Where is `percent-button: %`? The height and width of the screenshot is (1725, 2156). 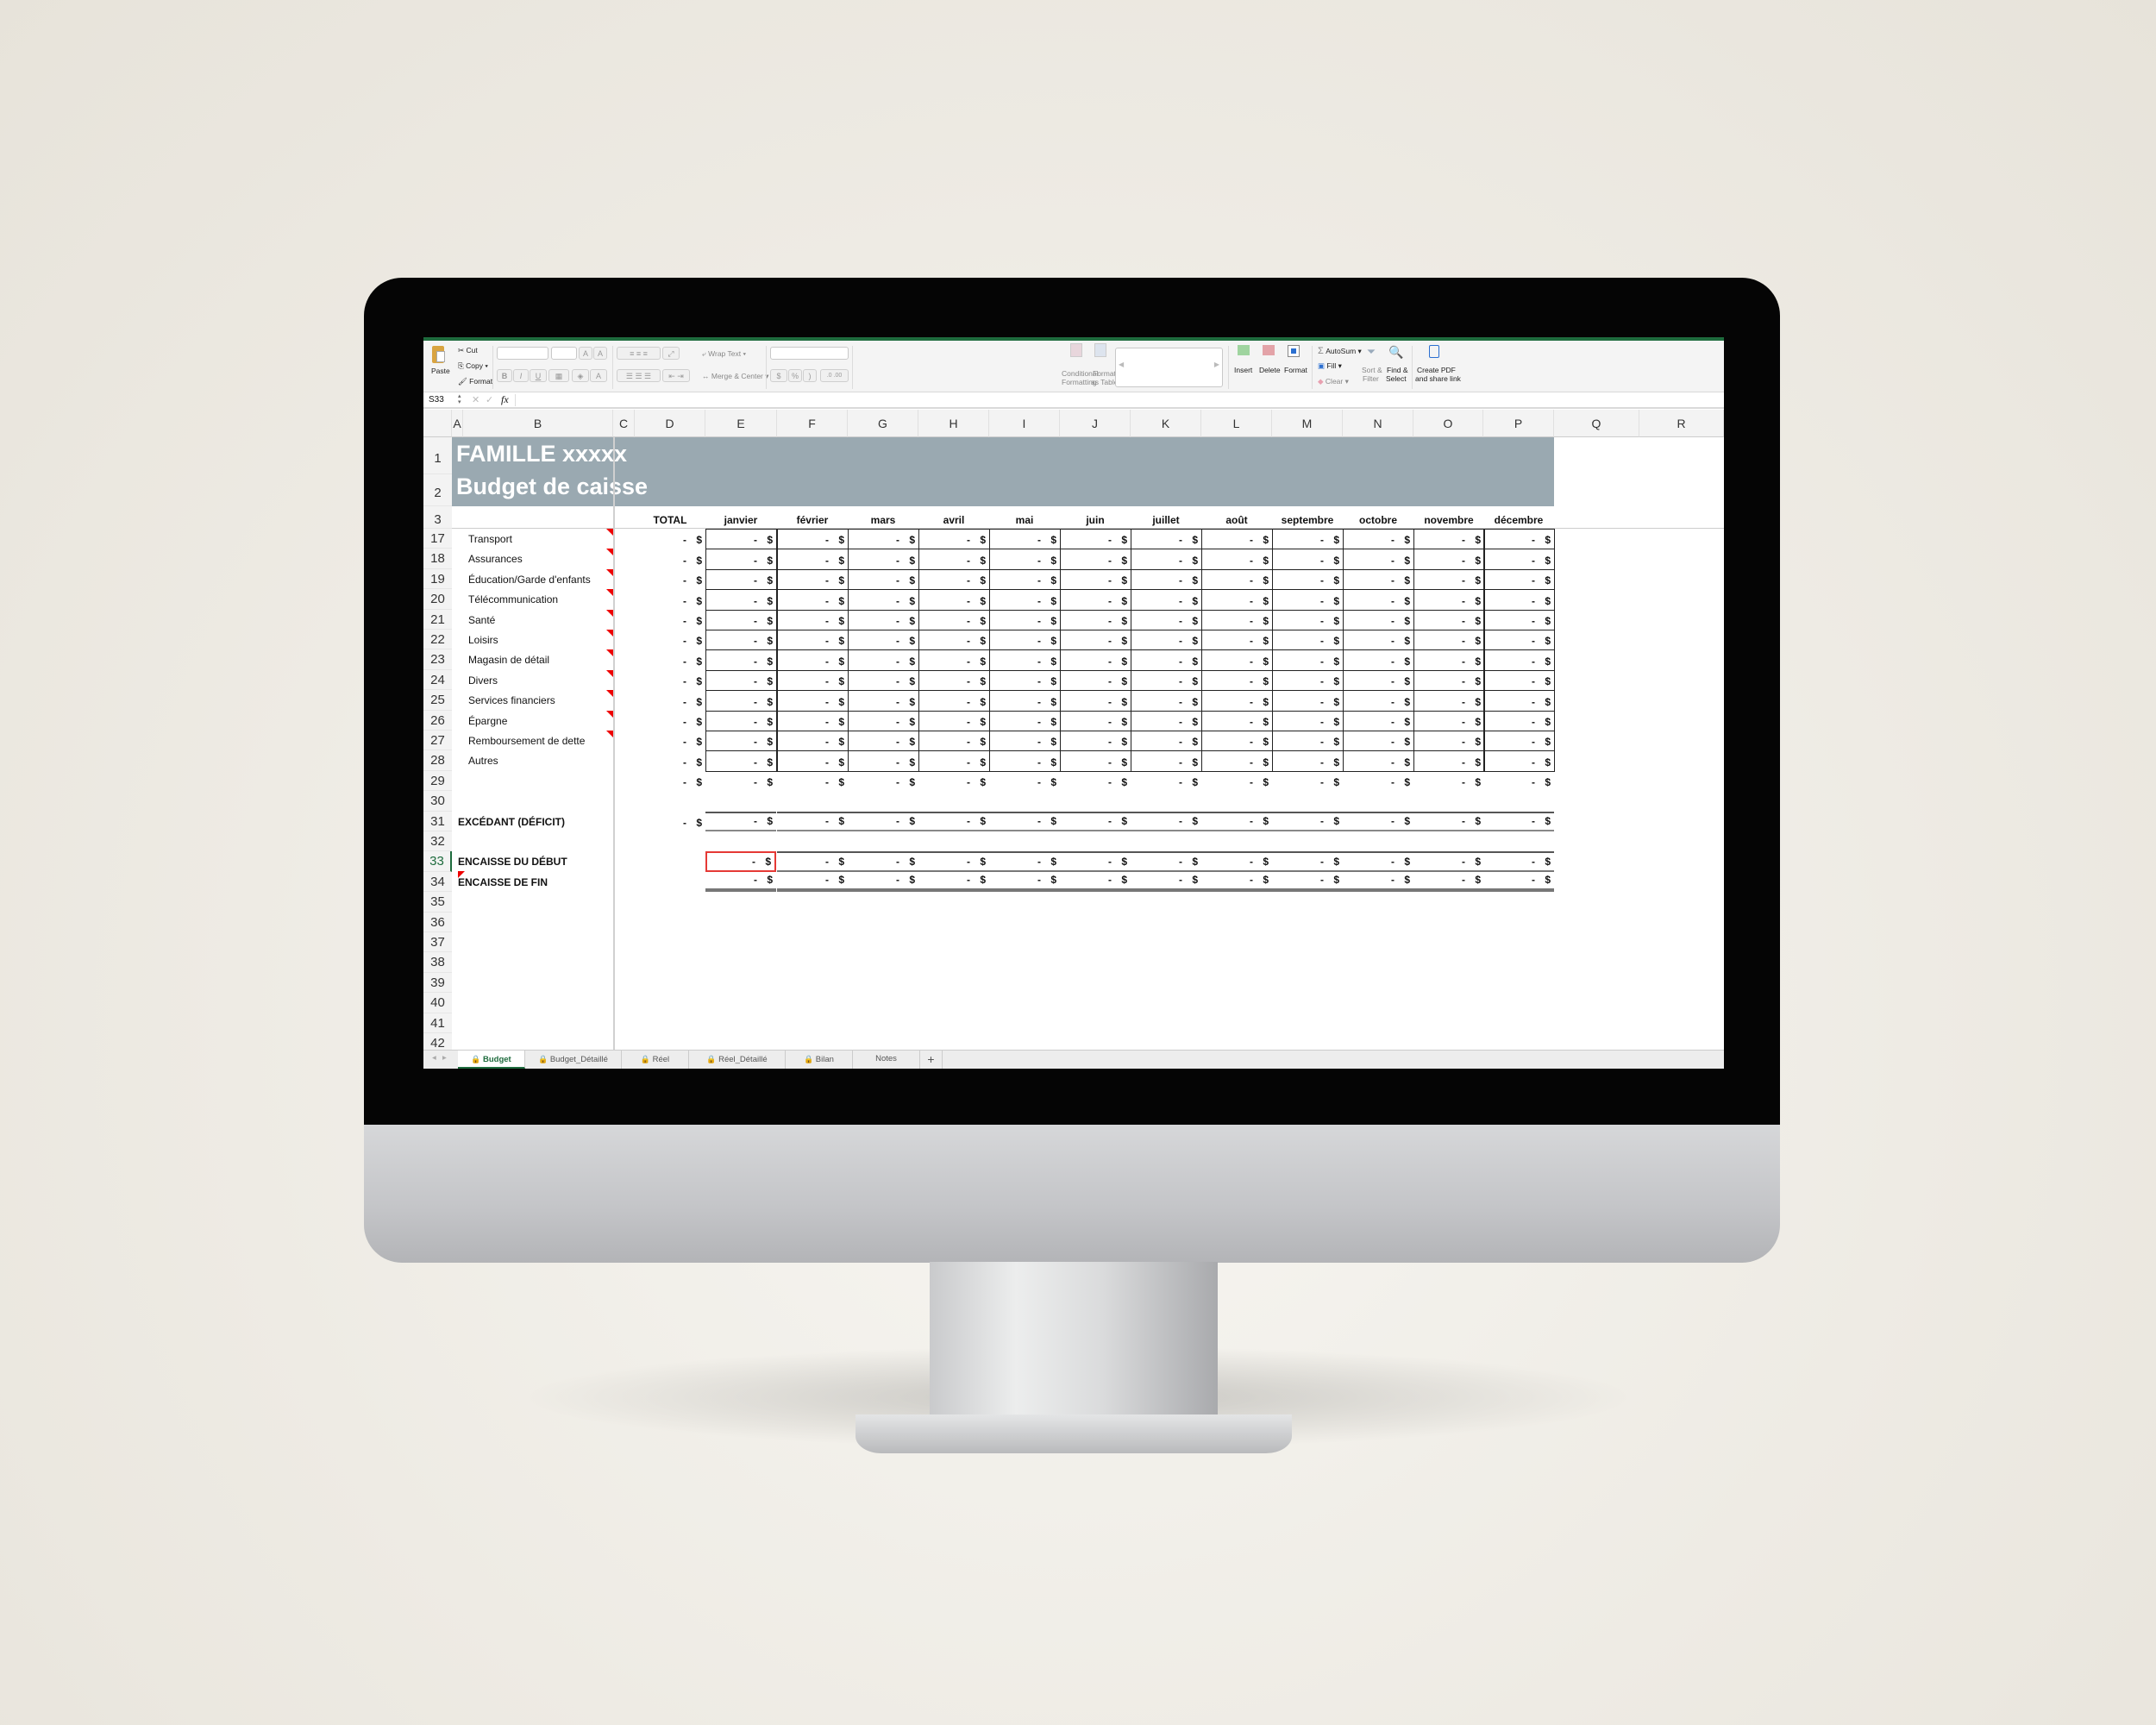 percent-button: % is located at coordinates (795, 376).